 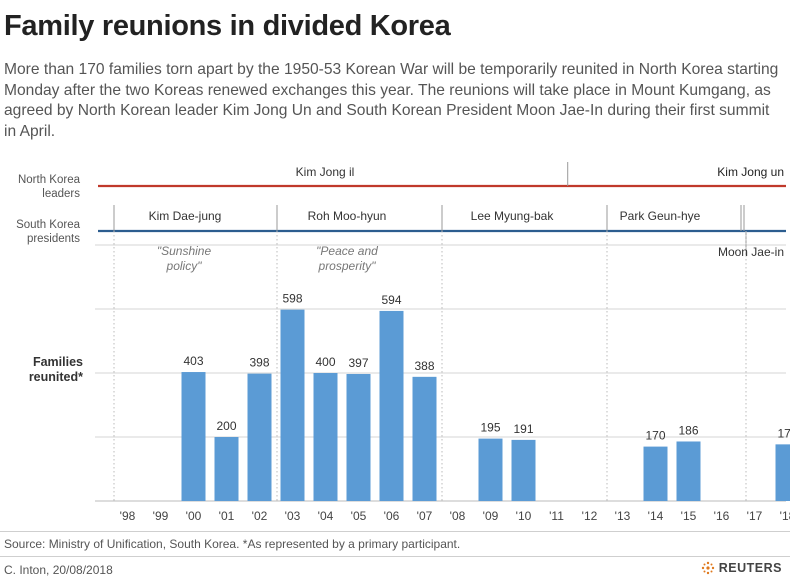 What do you see at coordinates (707, 568) in the screenshot?
I see `reuters-dots-icon` at bounding box center [707, 568].